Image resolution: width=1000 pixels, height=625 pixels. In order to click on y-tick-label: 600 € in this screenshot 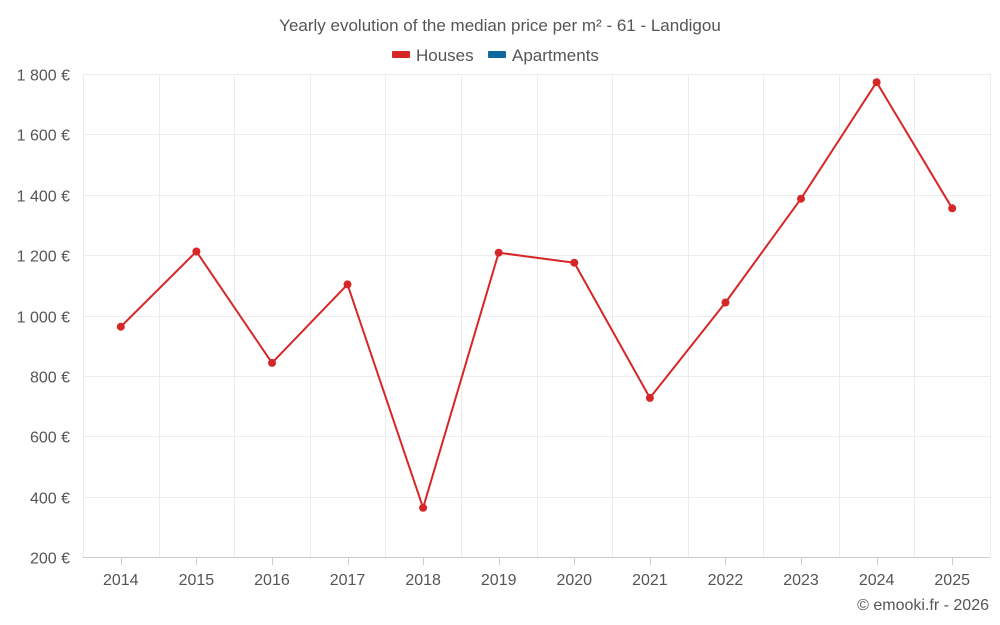, I will do `click(50, 438)`.